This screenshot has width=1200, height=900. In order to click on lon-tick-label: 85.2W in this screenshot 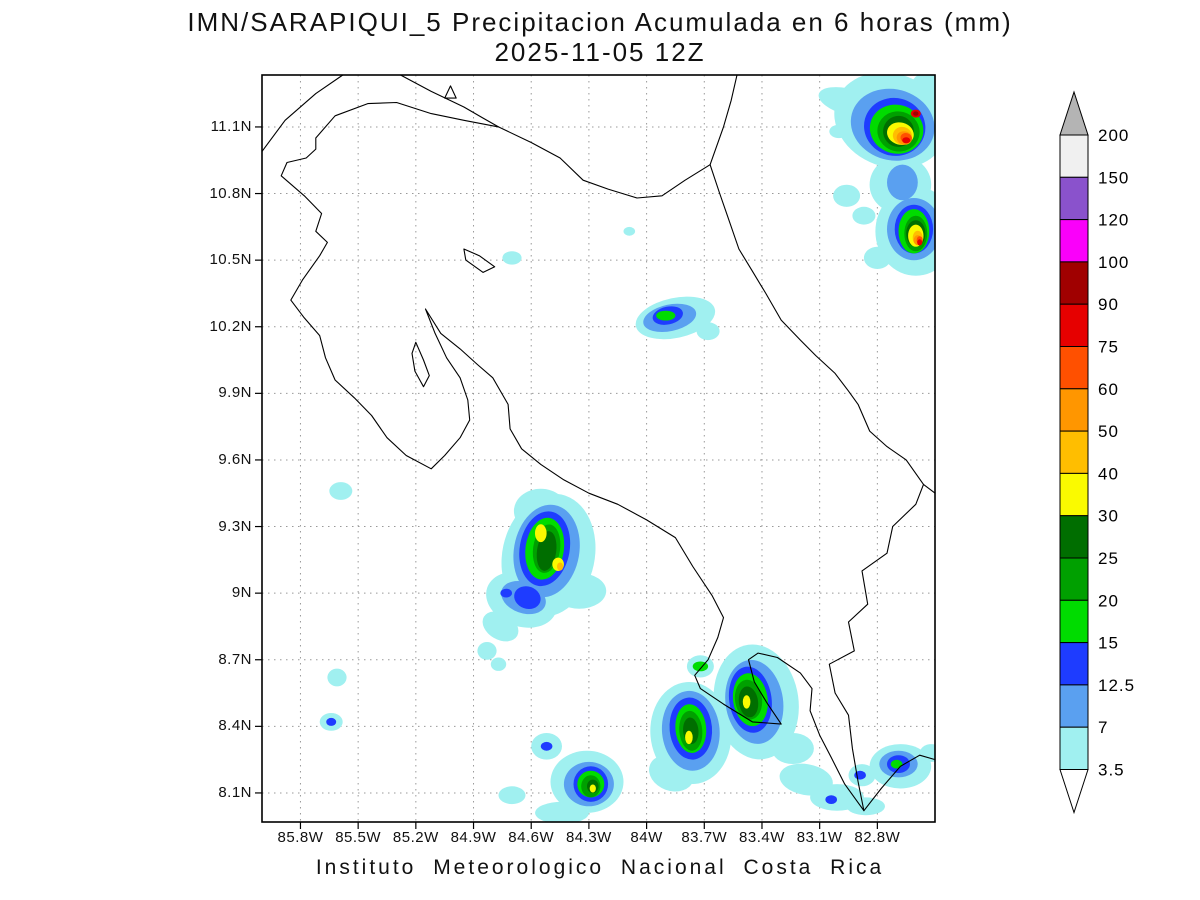, I will do `click(415, 837)`.